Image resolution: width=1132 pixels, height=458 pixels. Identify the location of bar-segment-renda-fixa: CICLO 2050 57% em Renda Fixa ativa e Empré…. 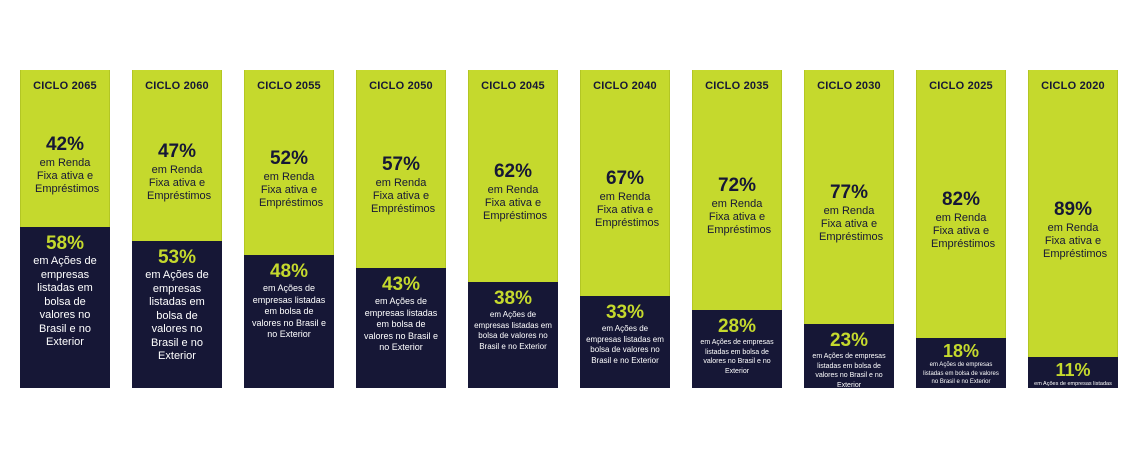
(401, 169).